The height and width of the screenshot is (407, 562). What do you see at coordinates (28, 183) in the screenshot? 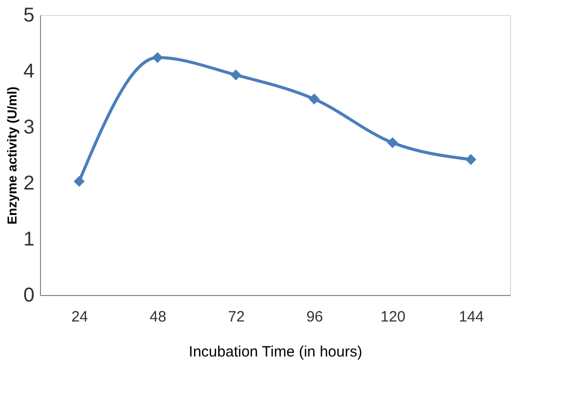
I see `y-tick-label: 2` at bounding box center [28, 183].